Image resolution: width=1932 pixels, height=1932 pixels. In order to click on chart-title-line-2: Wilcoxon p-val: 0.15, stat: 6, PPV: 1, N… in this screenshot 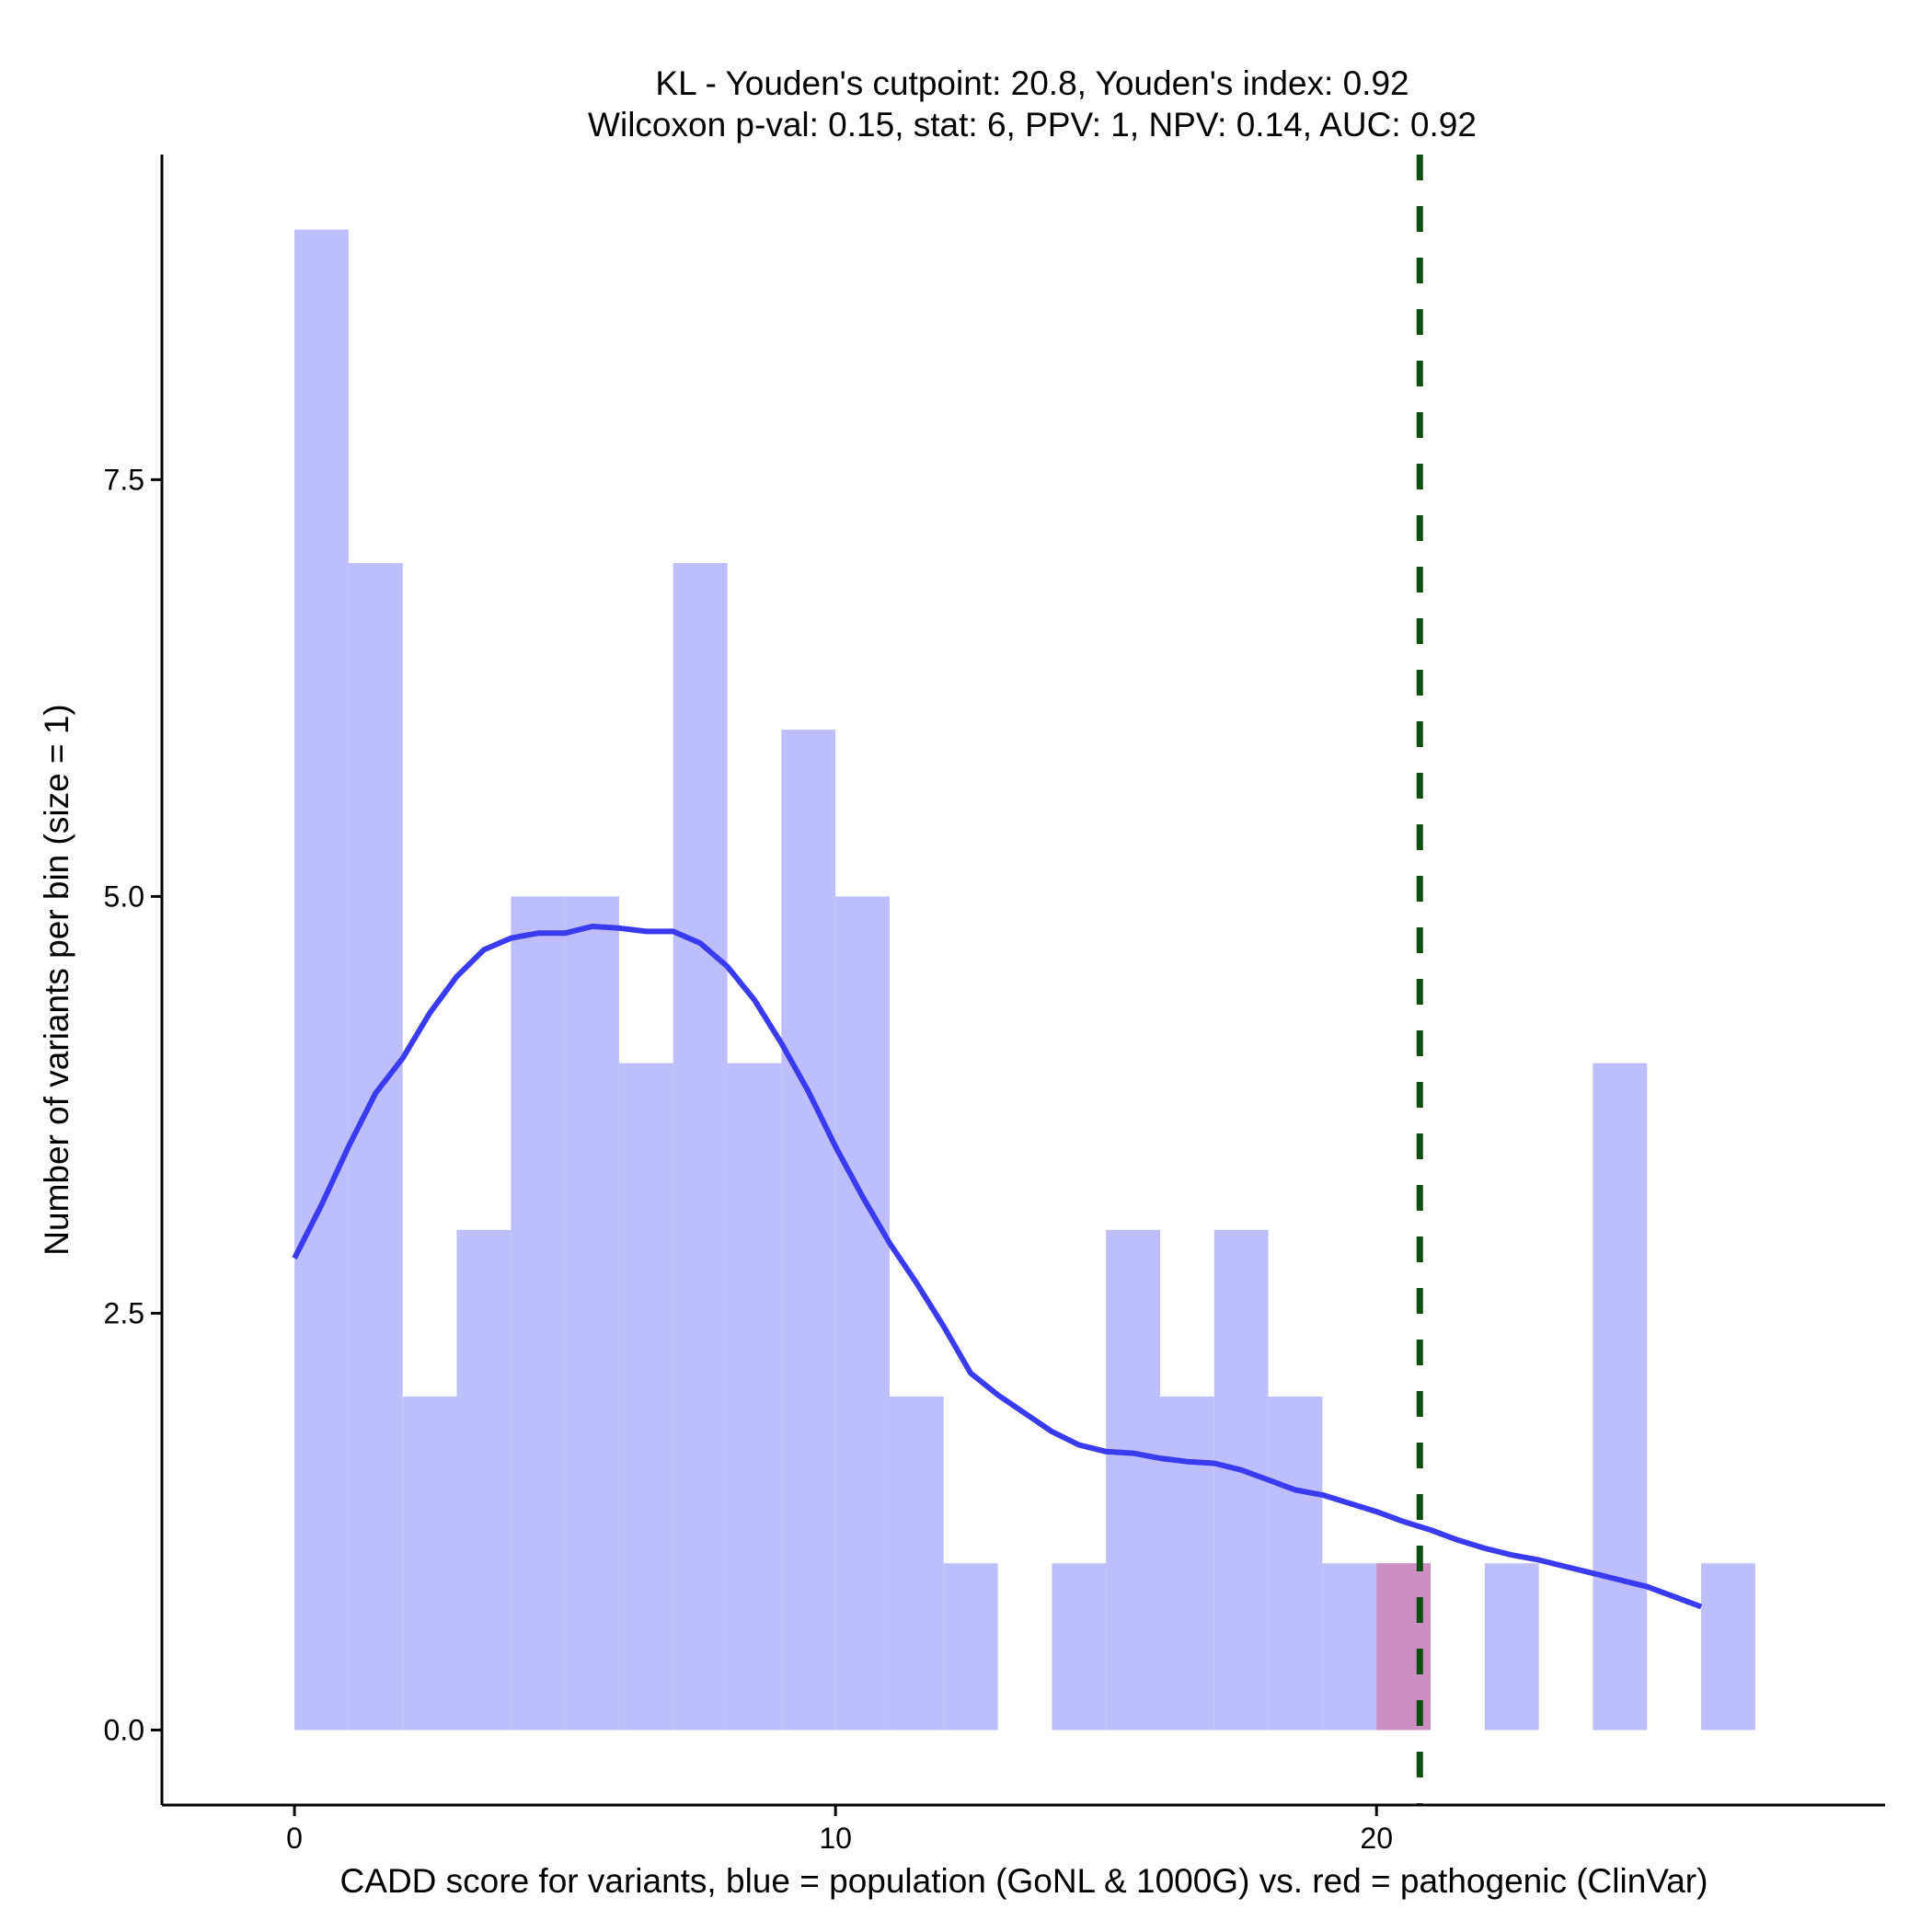, I will do `click(1032, 125)`.